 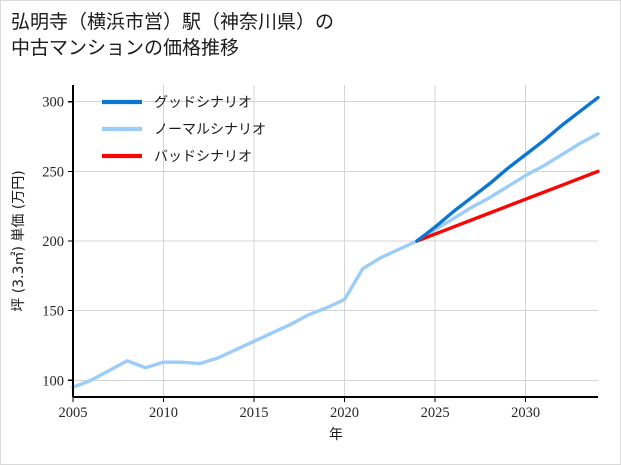 What do you see at coordinates (507, 206) in the screenshot?
I see `series-line-バッドシナリオ` at bounding box center [507, 206].